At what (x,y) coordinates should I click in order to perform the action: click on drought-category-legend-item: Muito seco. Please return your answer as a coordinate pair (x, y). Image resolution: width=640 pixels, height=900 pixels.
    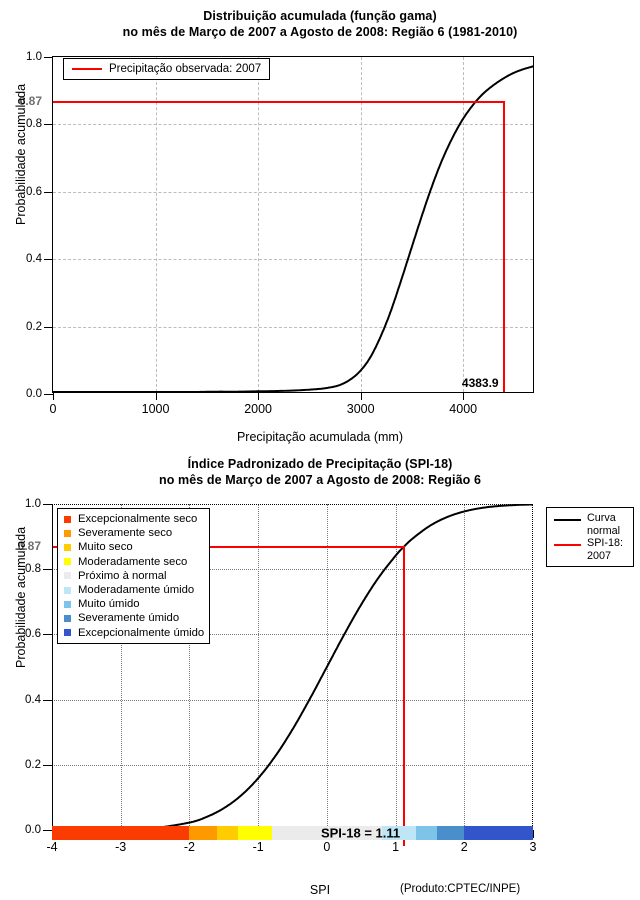
    Looking at the image, I should click on (133, 547).